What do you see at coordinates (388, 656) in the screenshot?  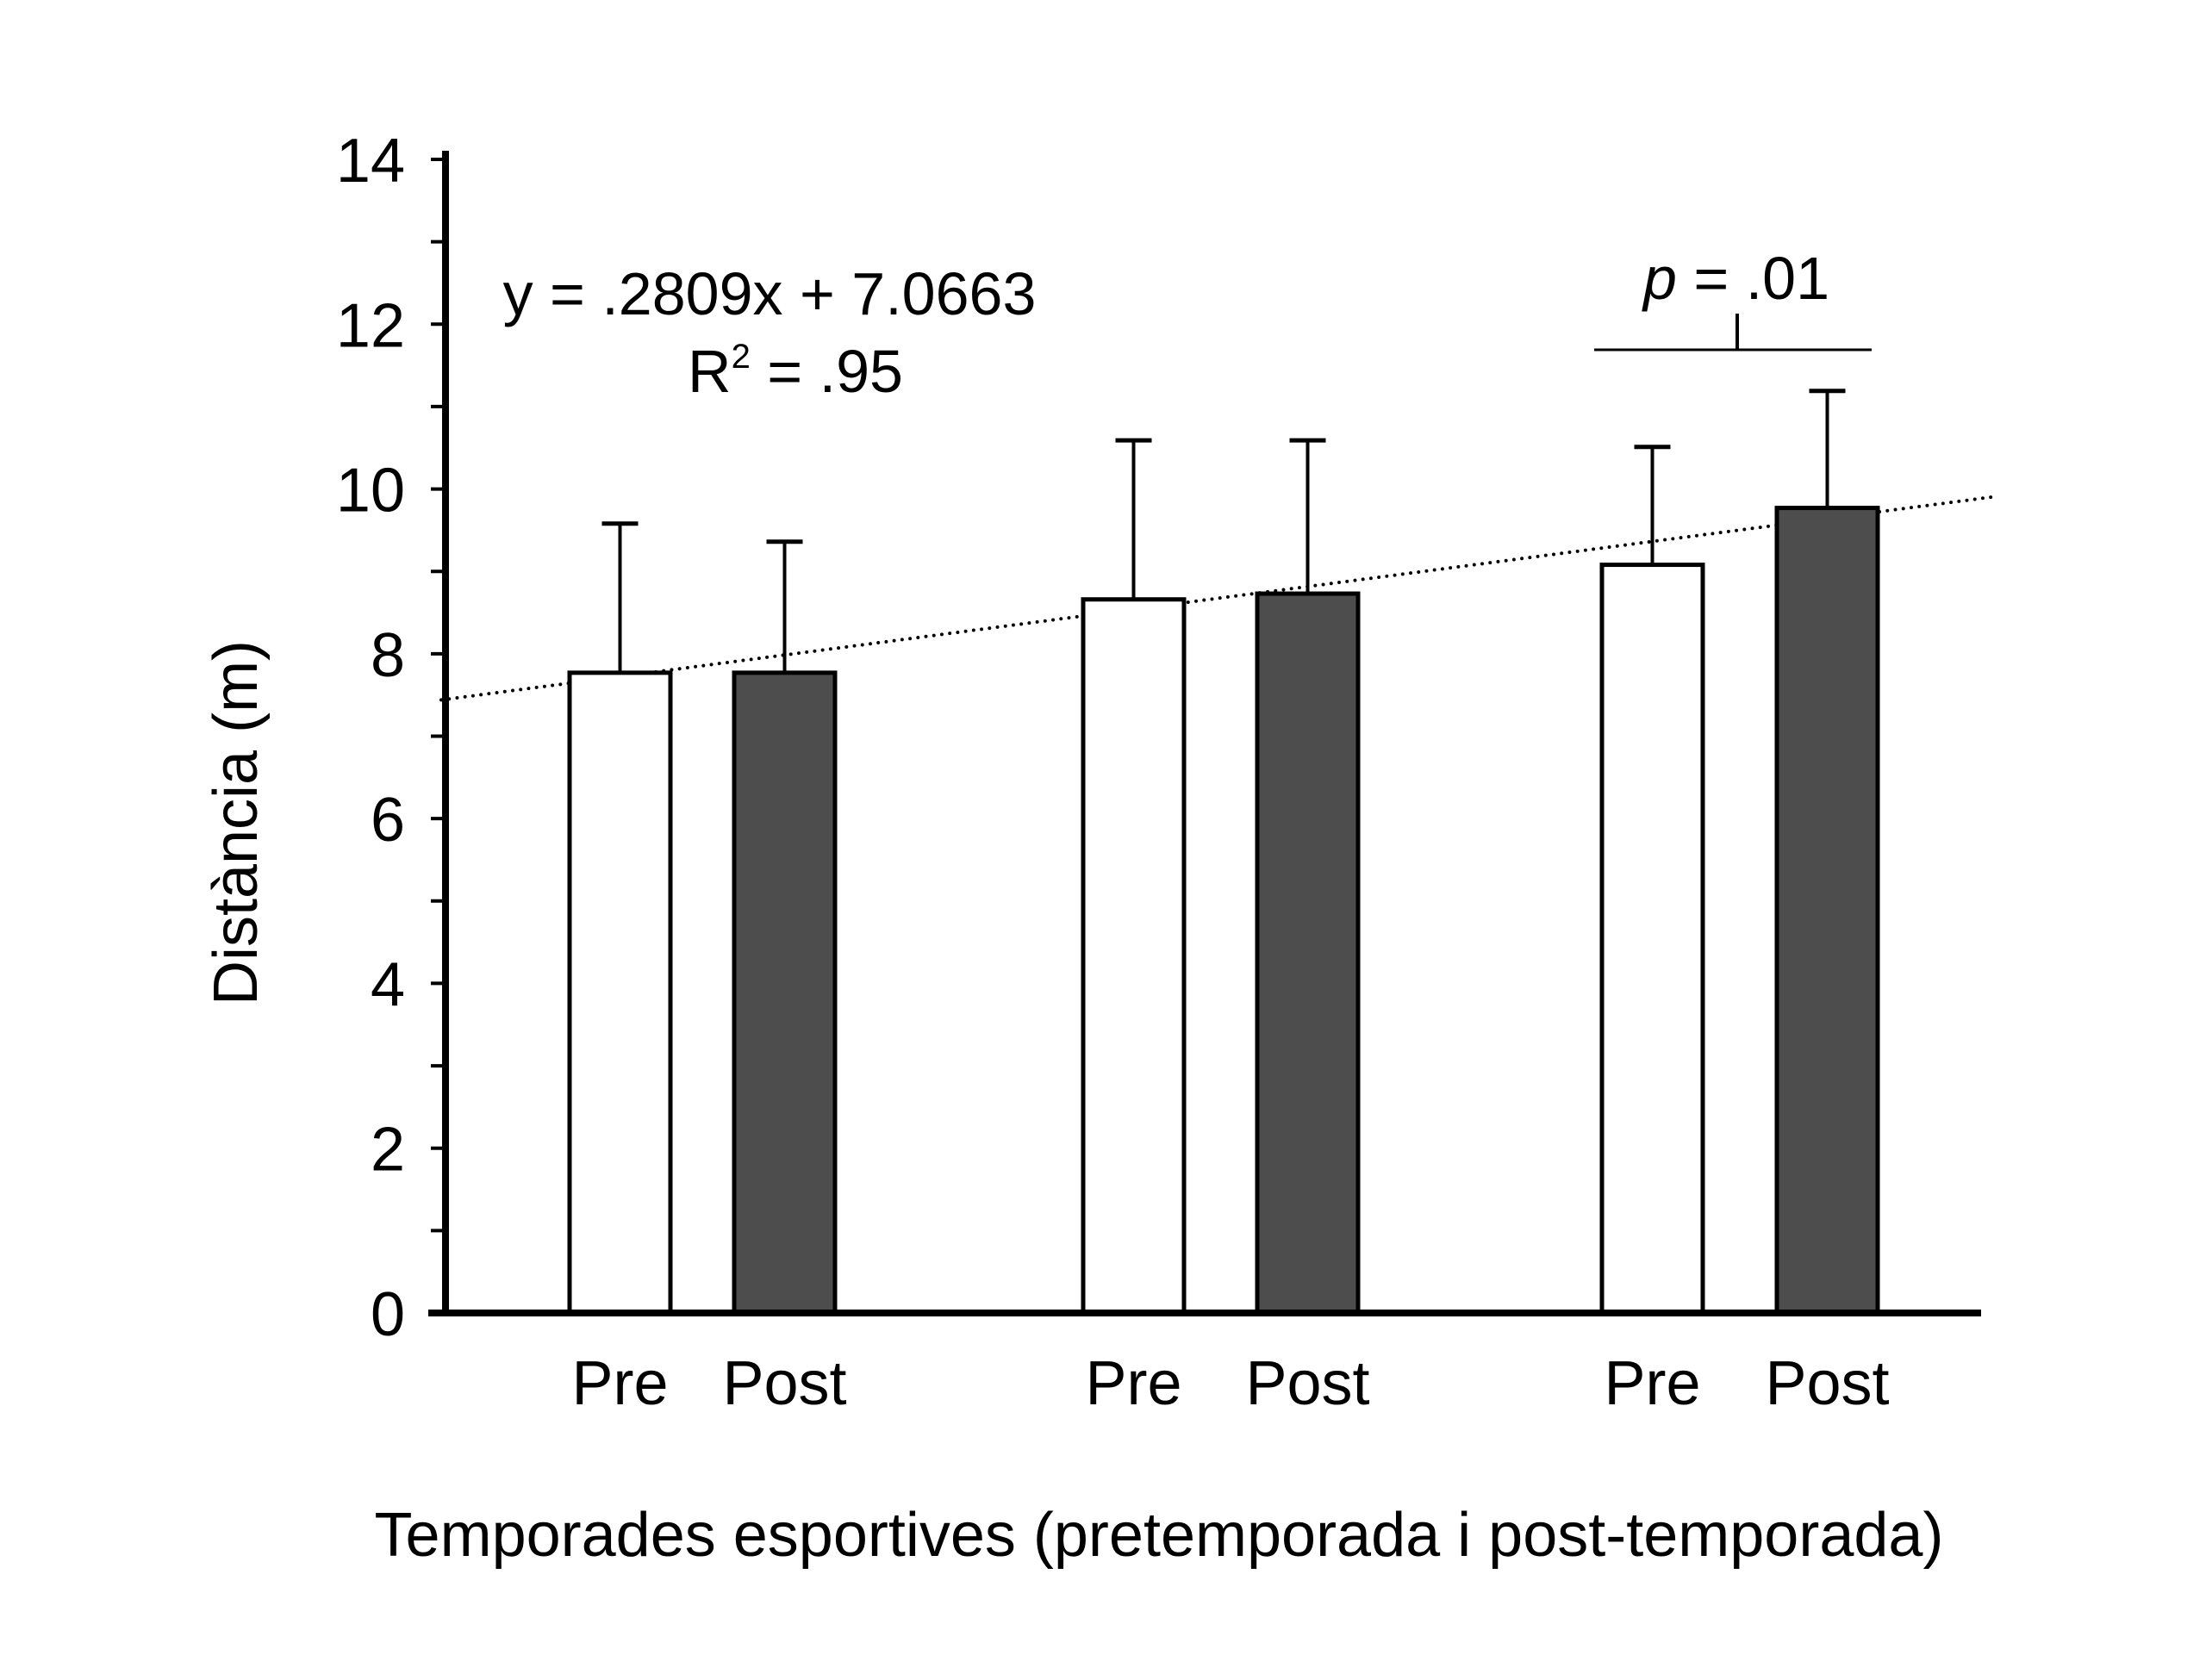 I see `y-tick-label-8: 8` at bounding box center [388, 656].